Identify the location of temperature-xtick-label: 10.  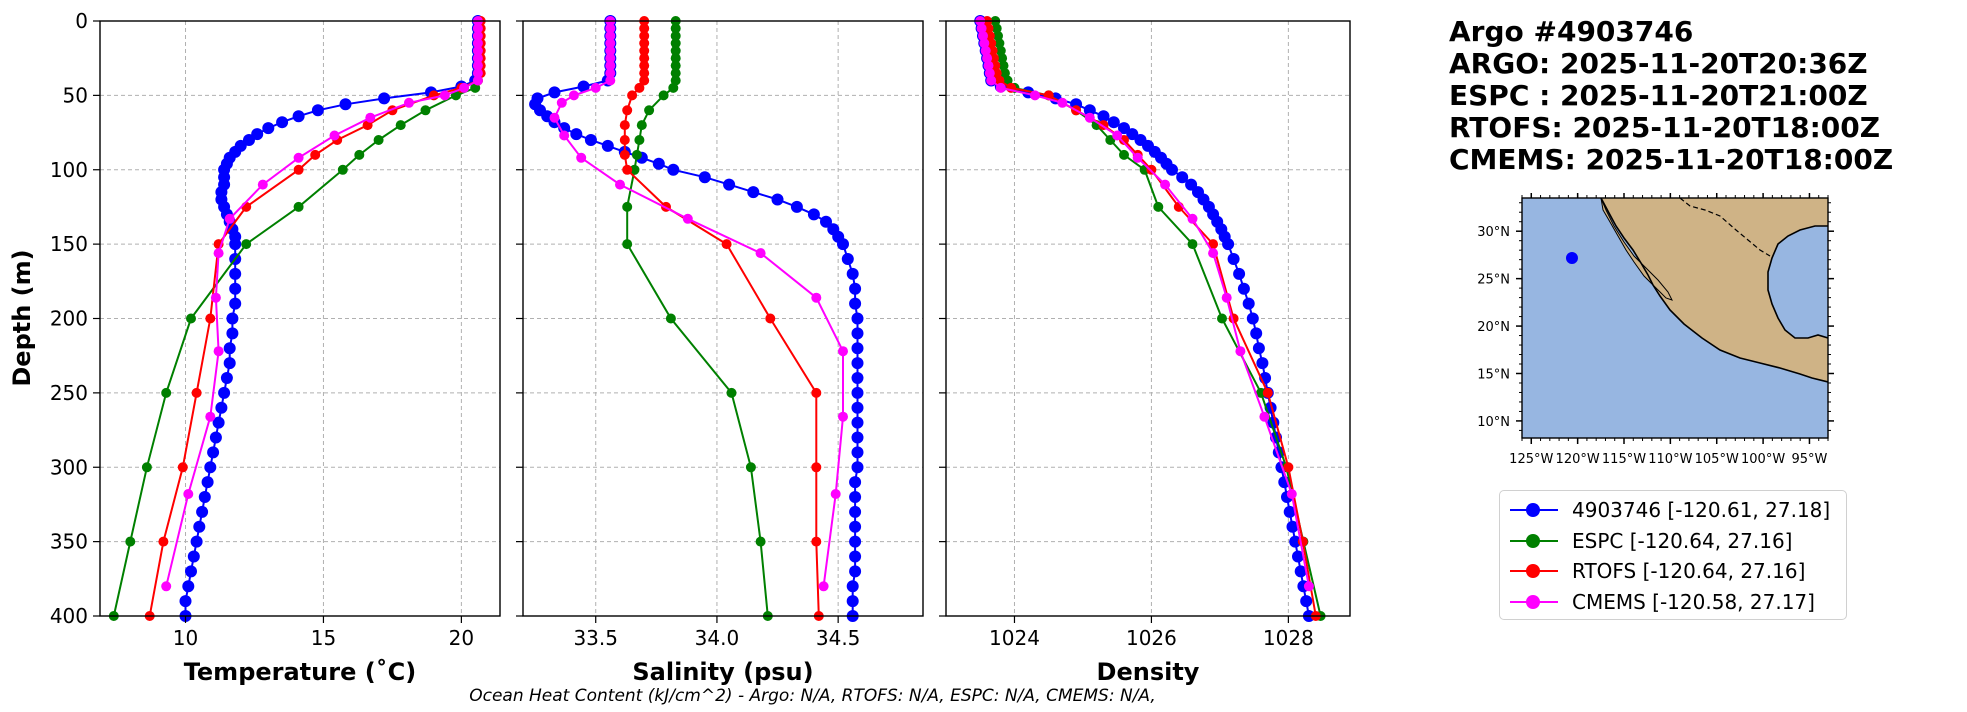
(185, 638).